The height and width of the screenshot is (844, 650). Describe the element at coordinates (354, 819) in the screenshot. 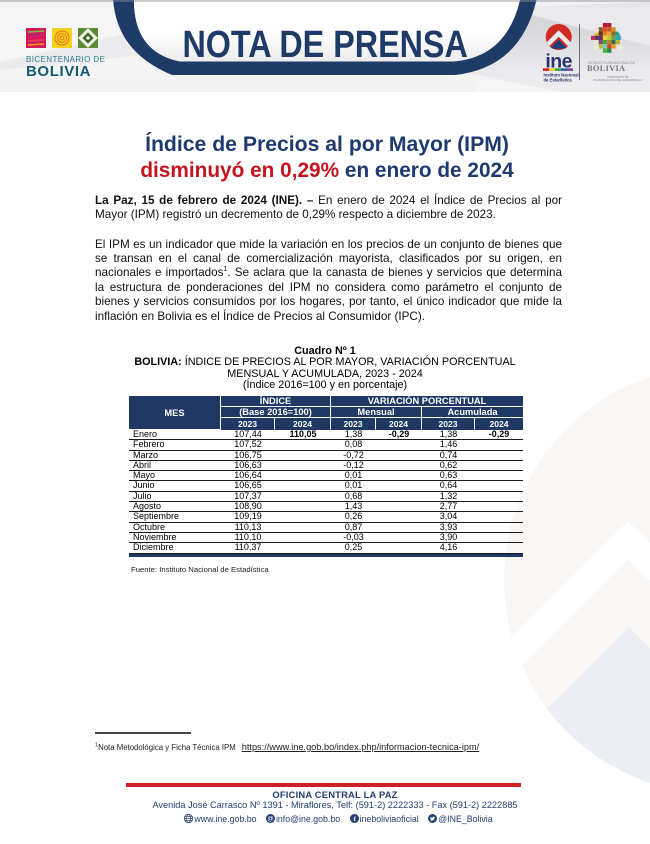

I see `svg-text: f` at that location.